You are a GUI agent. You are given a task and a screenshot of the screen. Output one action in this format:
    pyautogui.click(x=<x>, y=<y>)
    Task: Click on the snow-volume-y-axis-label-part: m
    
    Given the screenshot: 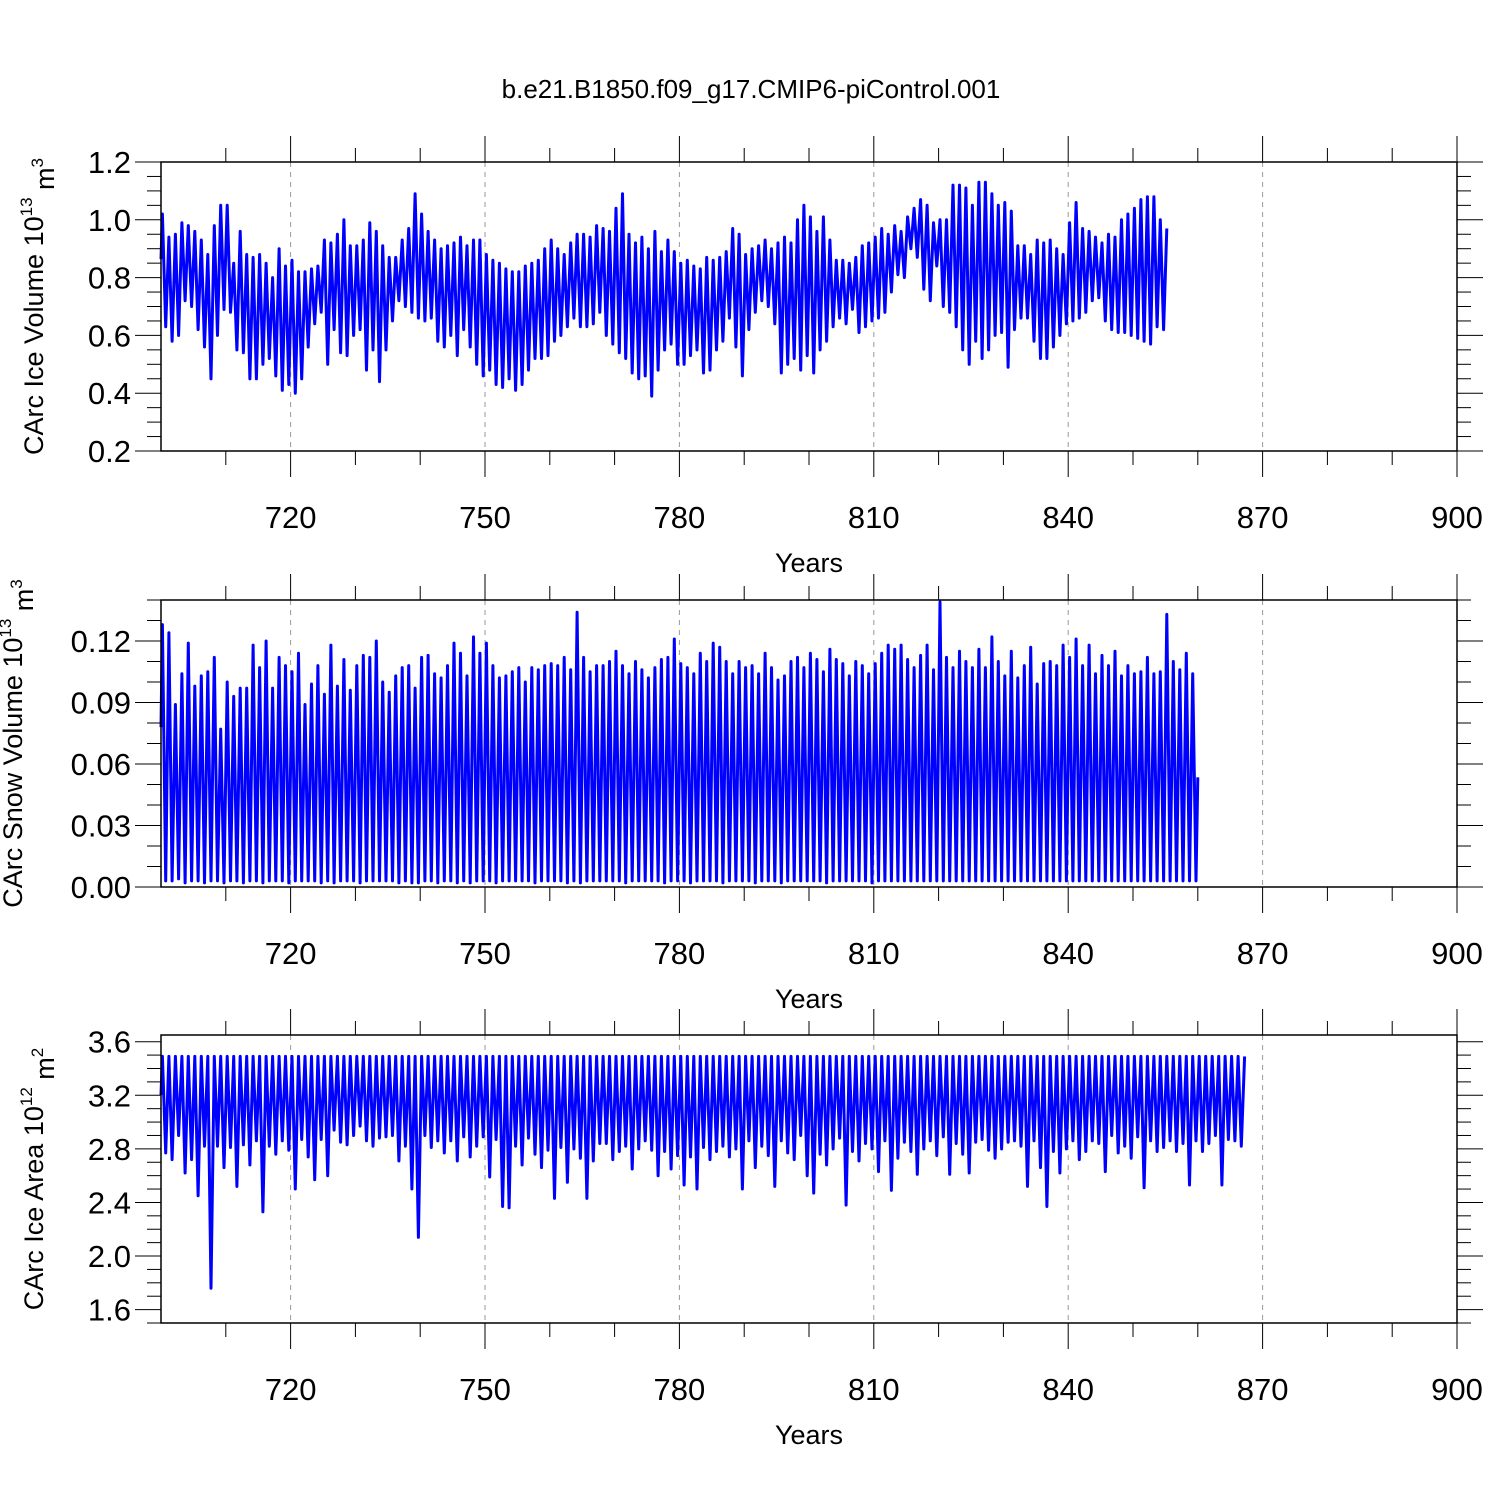 What is the action you would take?
    pyautogui.click(x=24, y=604)
    